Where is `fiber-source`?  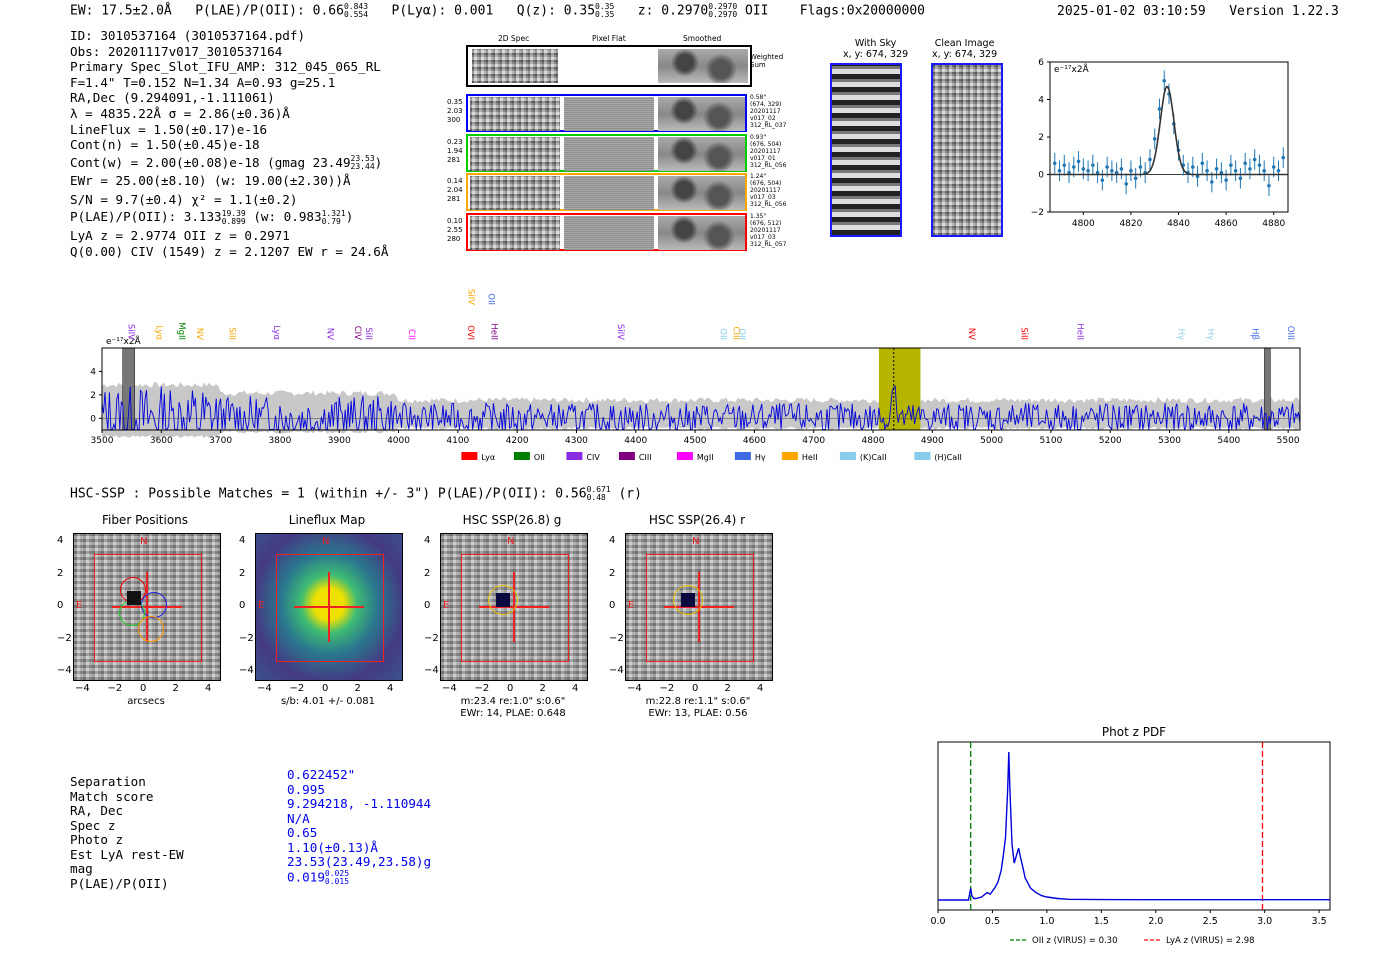 fiber-source is located at coordinates (134, 598).